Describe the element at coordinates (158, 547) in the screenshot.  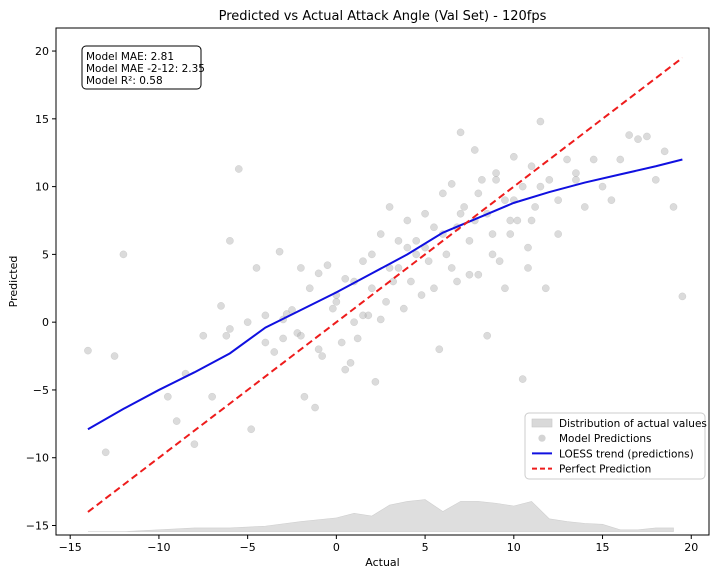
I see `x-tick-label: −10` at that location.